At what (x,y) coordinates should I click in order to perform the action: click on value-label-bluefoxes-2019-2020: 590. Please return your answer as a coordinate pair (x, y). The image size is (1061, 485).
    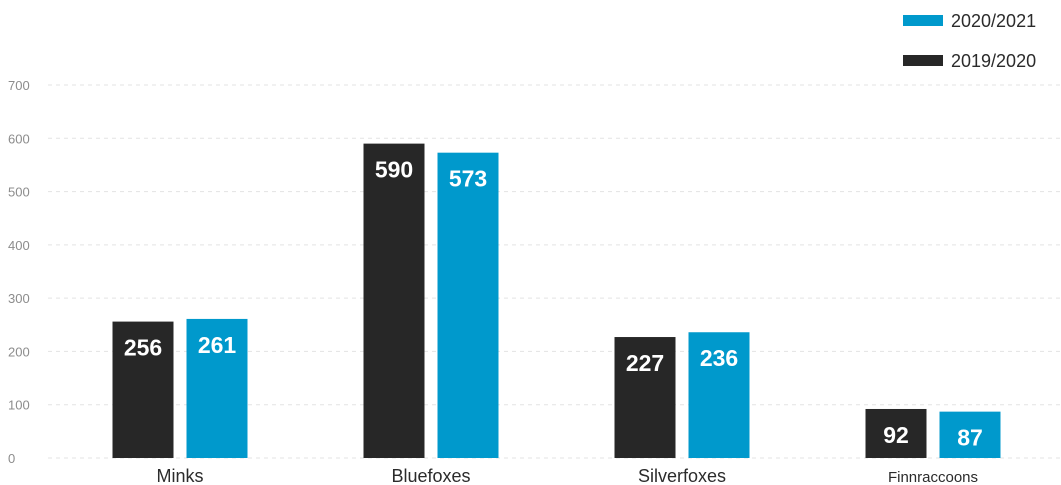
    Looking at the image, I should click on (394, 170).